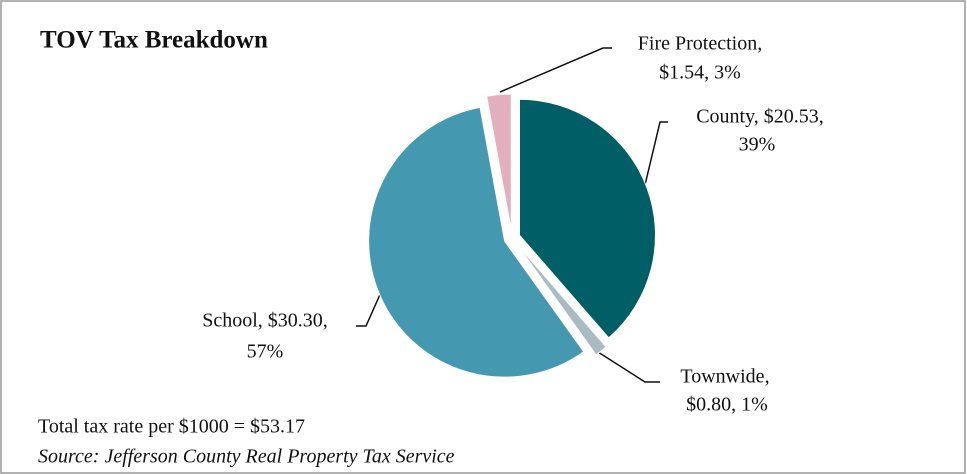 The width and height of the screenshot is (967, 474). Describe the element at coordinates (265, 321) in the screenshot. I see `slice-label: School, $30.30,` at that location.